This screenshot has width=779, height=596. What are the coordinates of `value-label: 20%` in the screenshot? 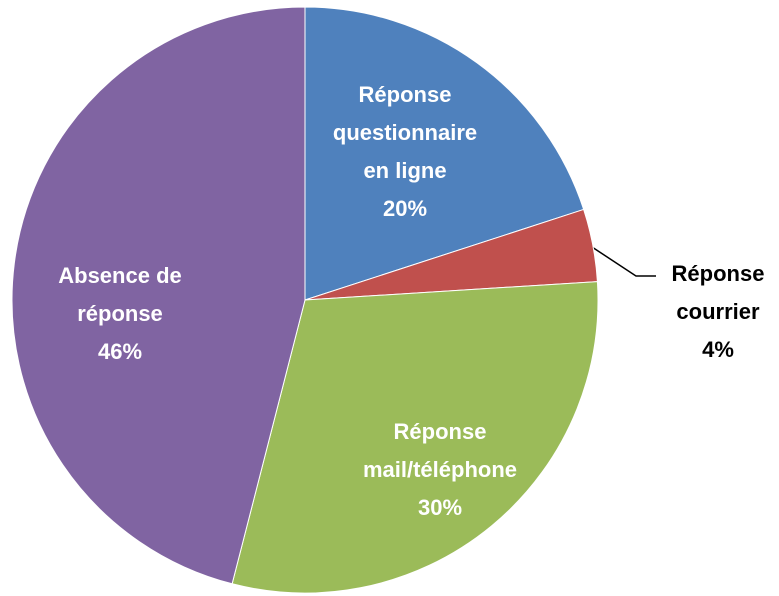 It's located at (405, 208).